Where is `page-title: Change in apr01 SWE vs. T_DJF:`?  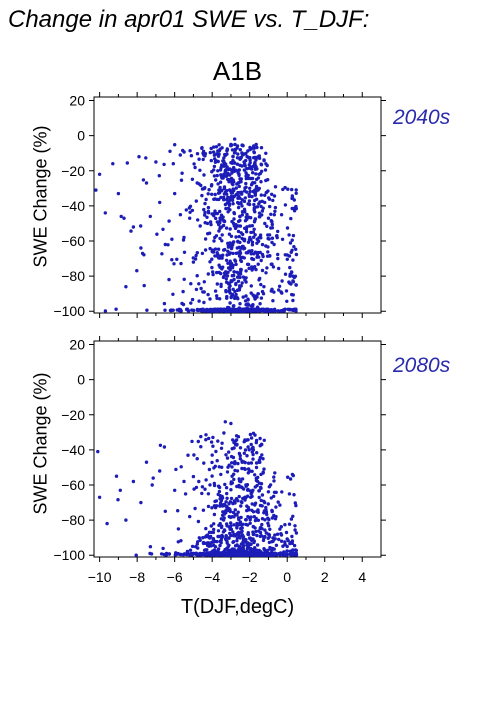
page-title: Change in apr01 SWE vs. T_DJF: is located at coordinates (189, 19).